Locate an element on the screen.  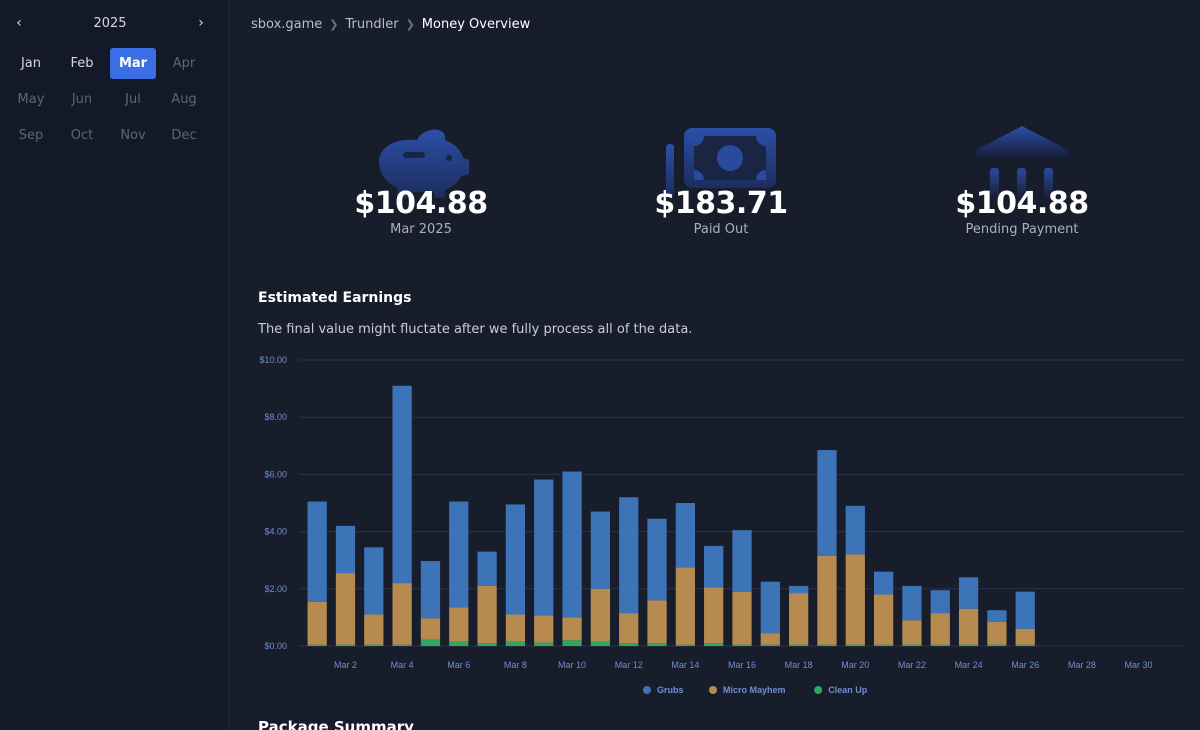
legend-label: Grubs is located at coordinates (670, 690).